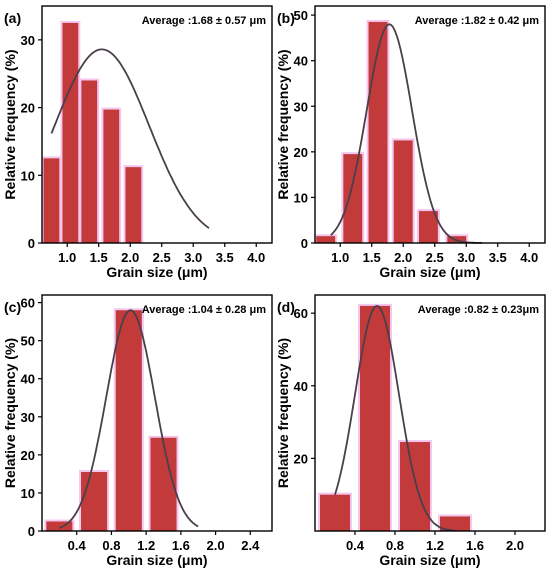 Image resolution: width=550 pixels, height=570 pixels. Describe the element at coordinates (204, 21) in the screenshot. I see `average-annotation: Average :1.68 ± 0.57 μm` at that location.